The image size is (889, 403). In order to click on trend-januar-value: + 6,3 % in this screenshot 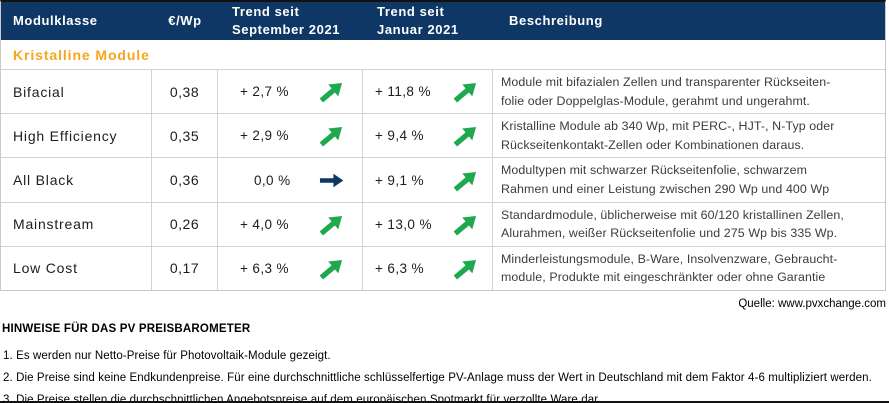, I will do `click(399, 268)`.